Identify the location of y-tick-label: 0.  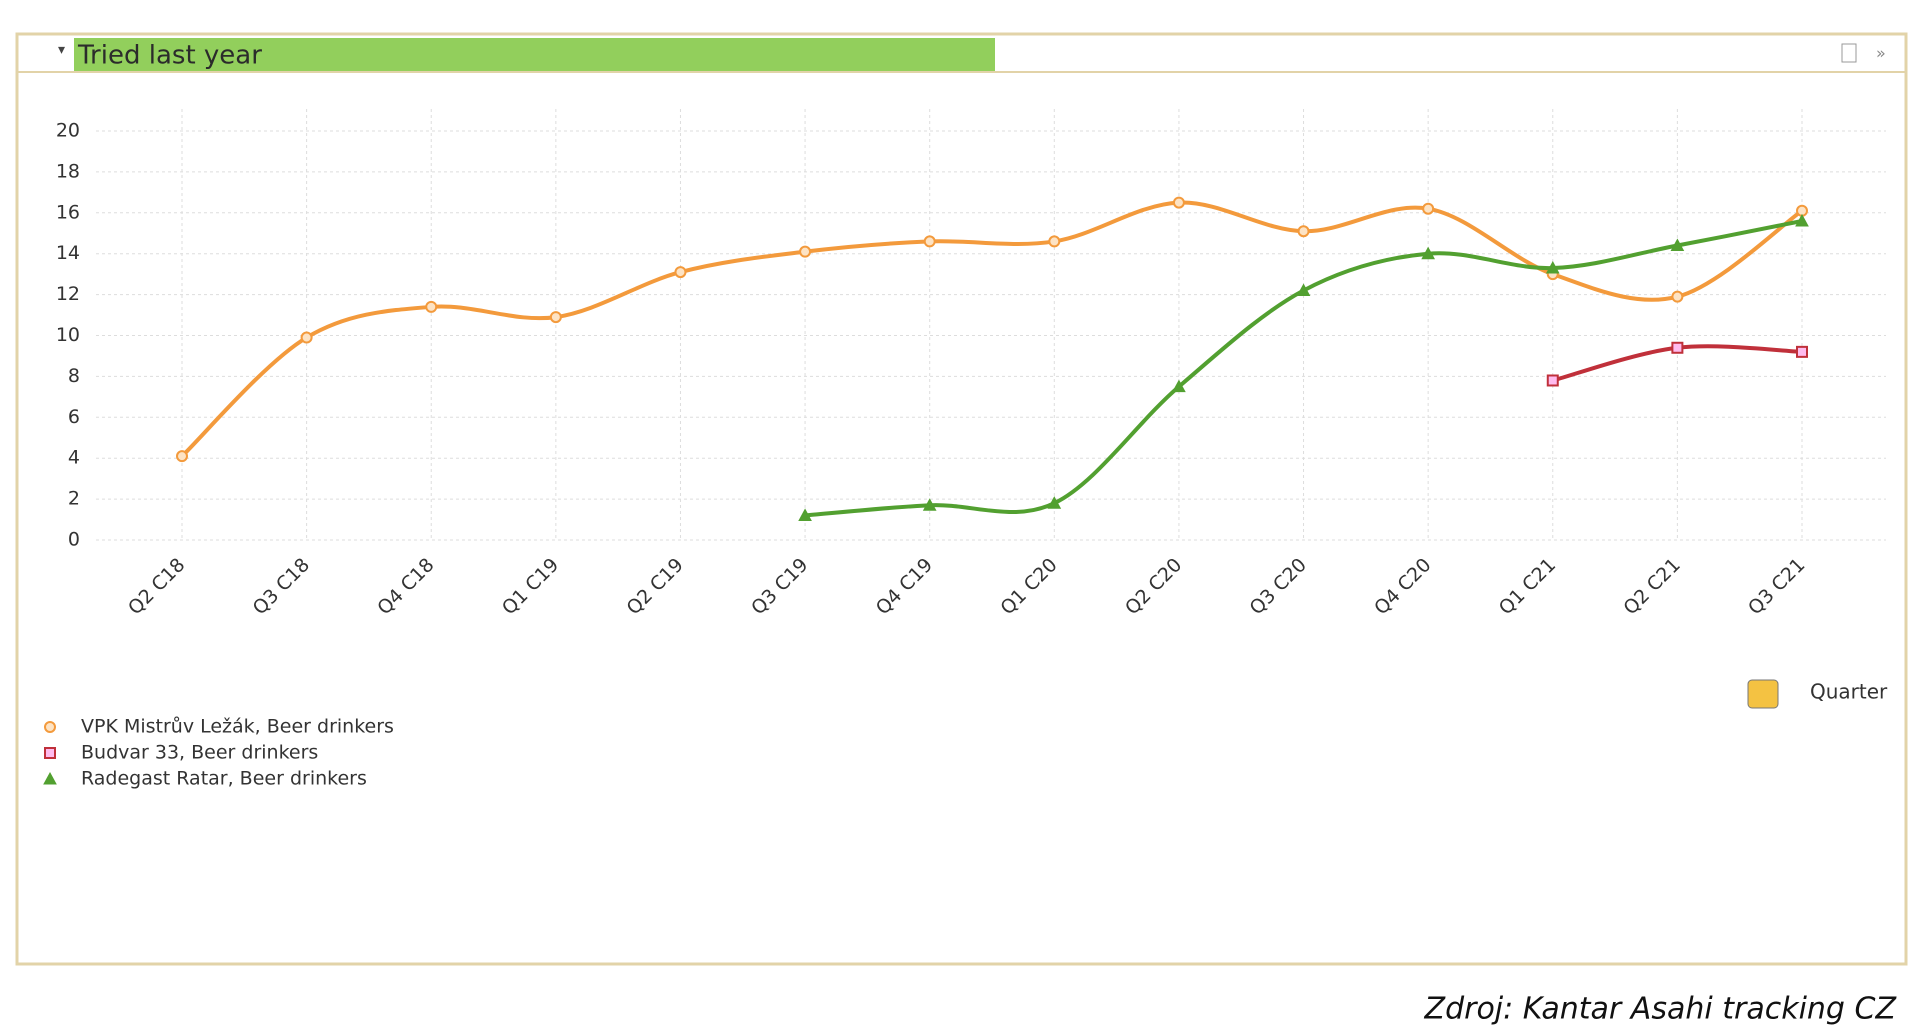
(74, 540).